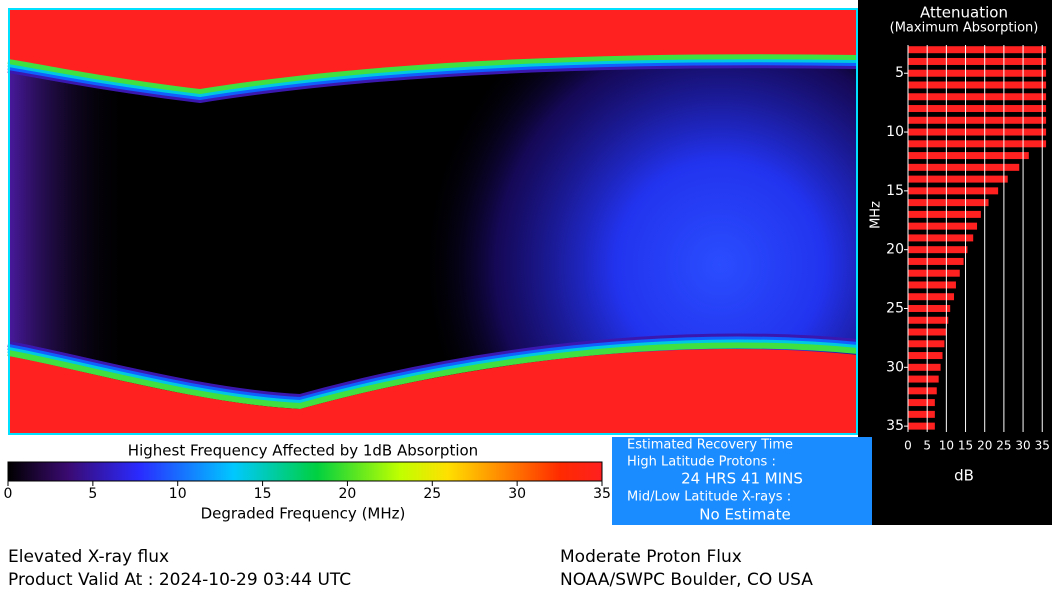 The image size is (1052, 599). I want to click on colorbar-scale, so click(305, 471).